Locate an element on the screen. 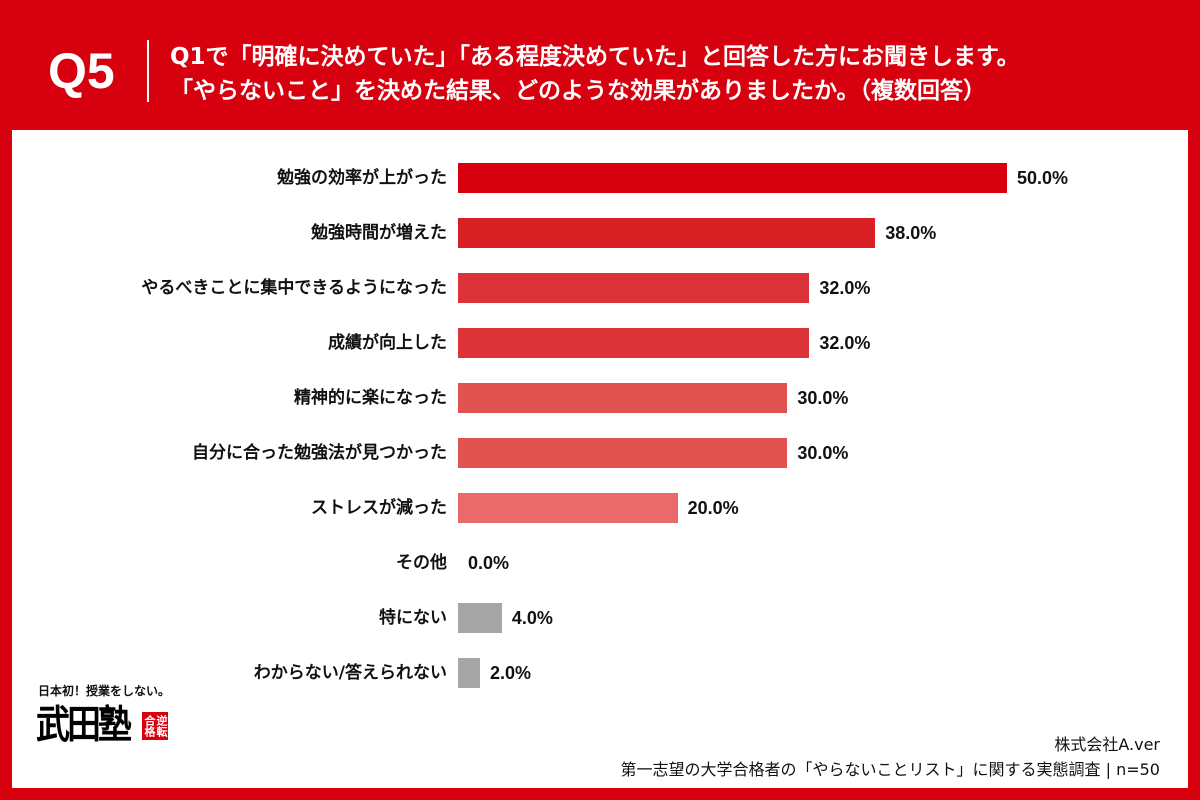 This screenshot has height=800, width=1200. bar-value-label: 4.0% is located at coordinates (532, 618).